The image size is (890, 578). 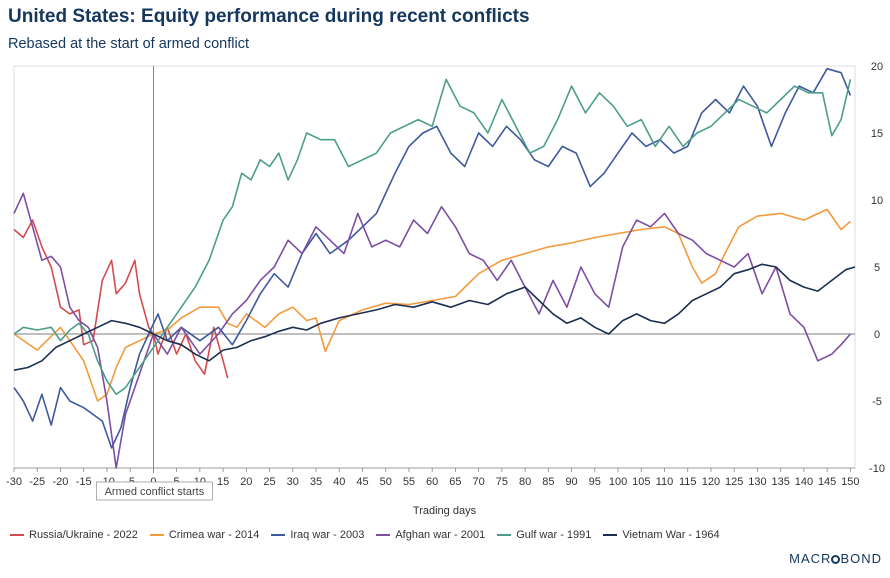 I want to click on x-tick-label: 105, so click(x=641, y=482).